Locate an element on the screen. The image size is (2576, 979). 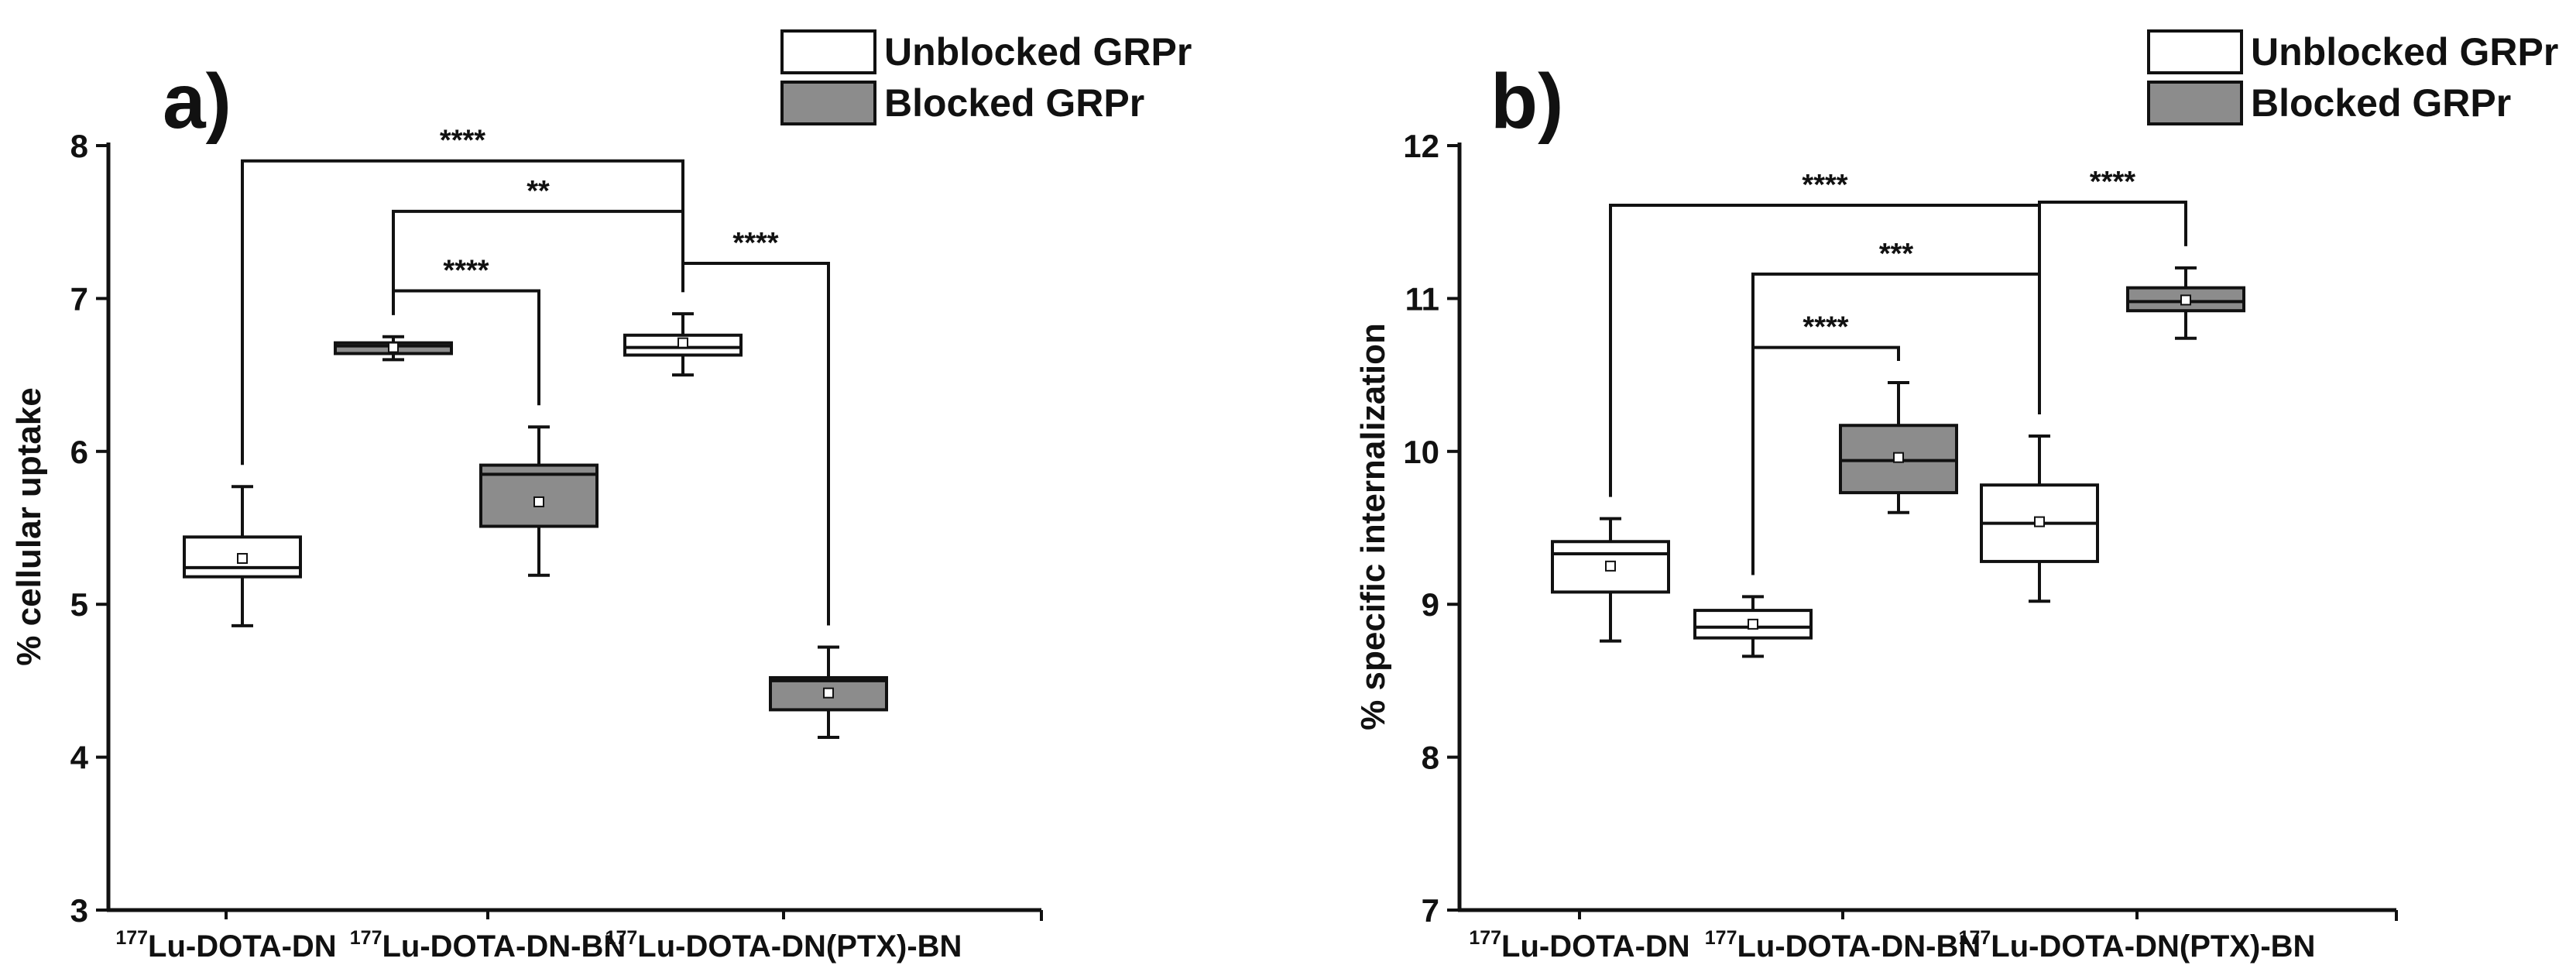
y-tick-label: 6 is located at coordinates (79, 452).